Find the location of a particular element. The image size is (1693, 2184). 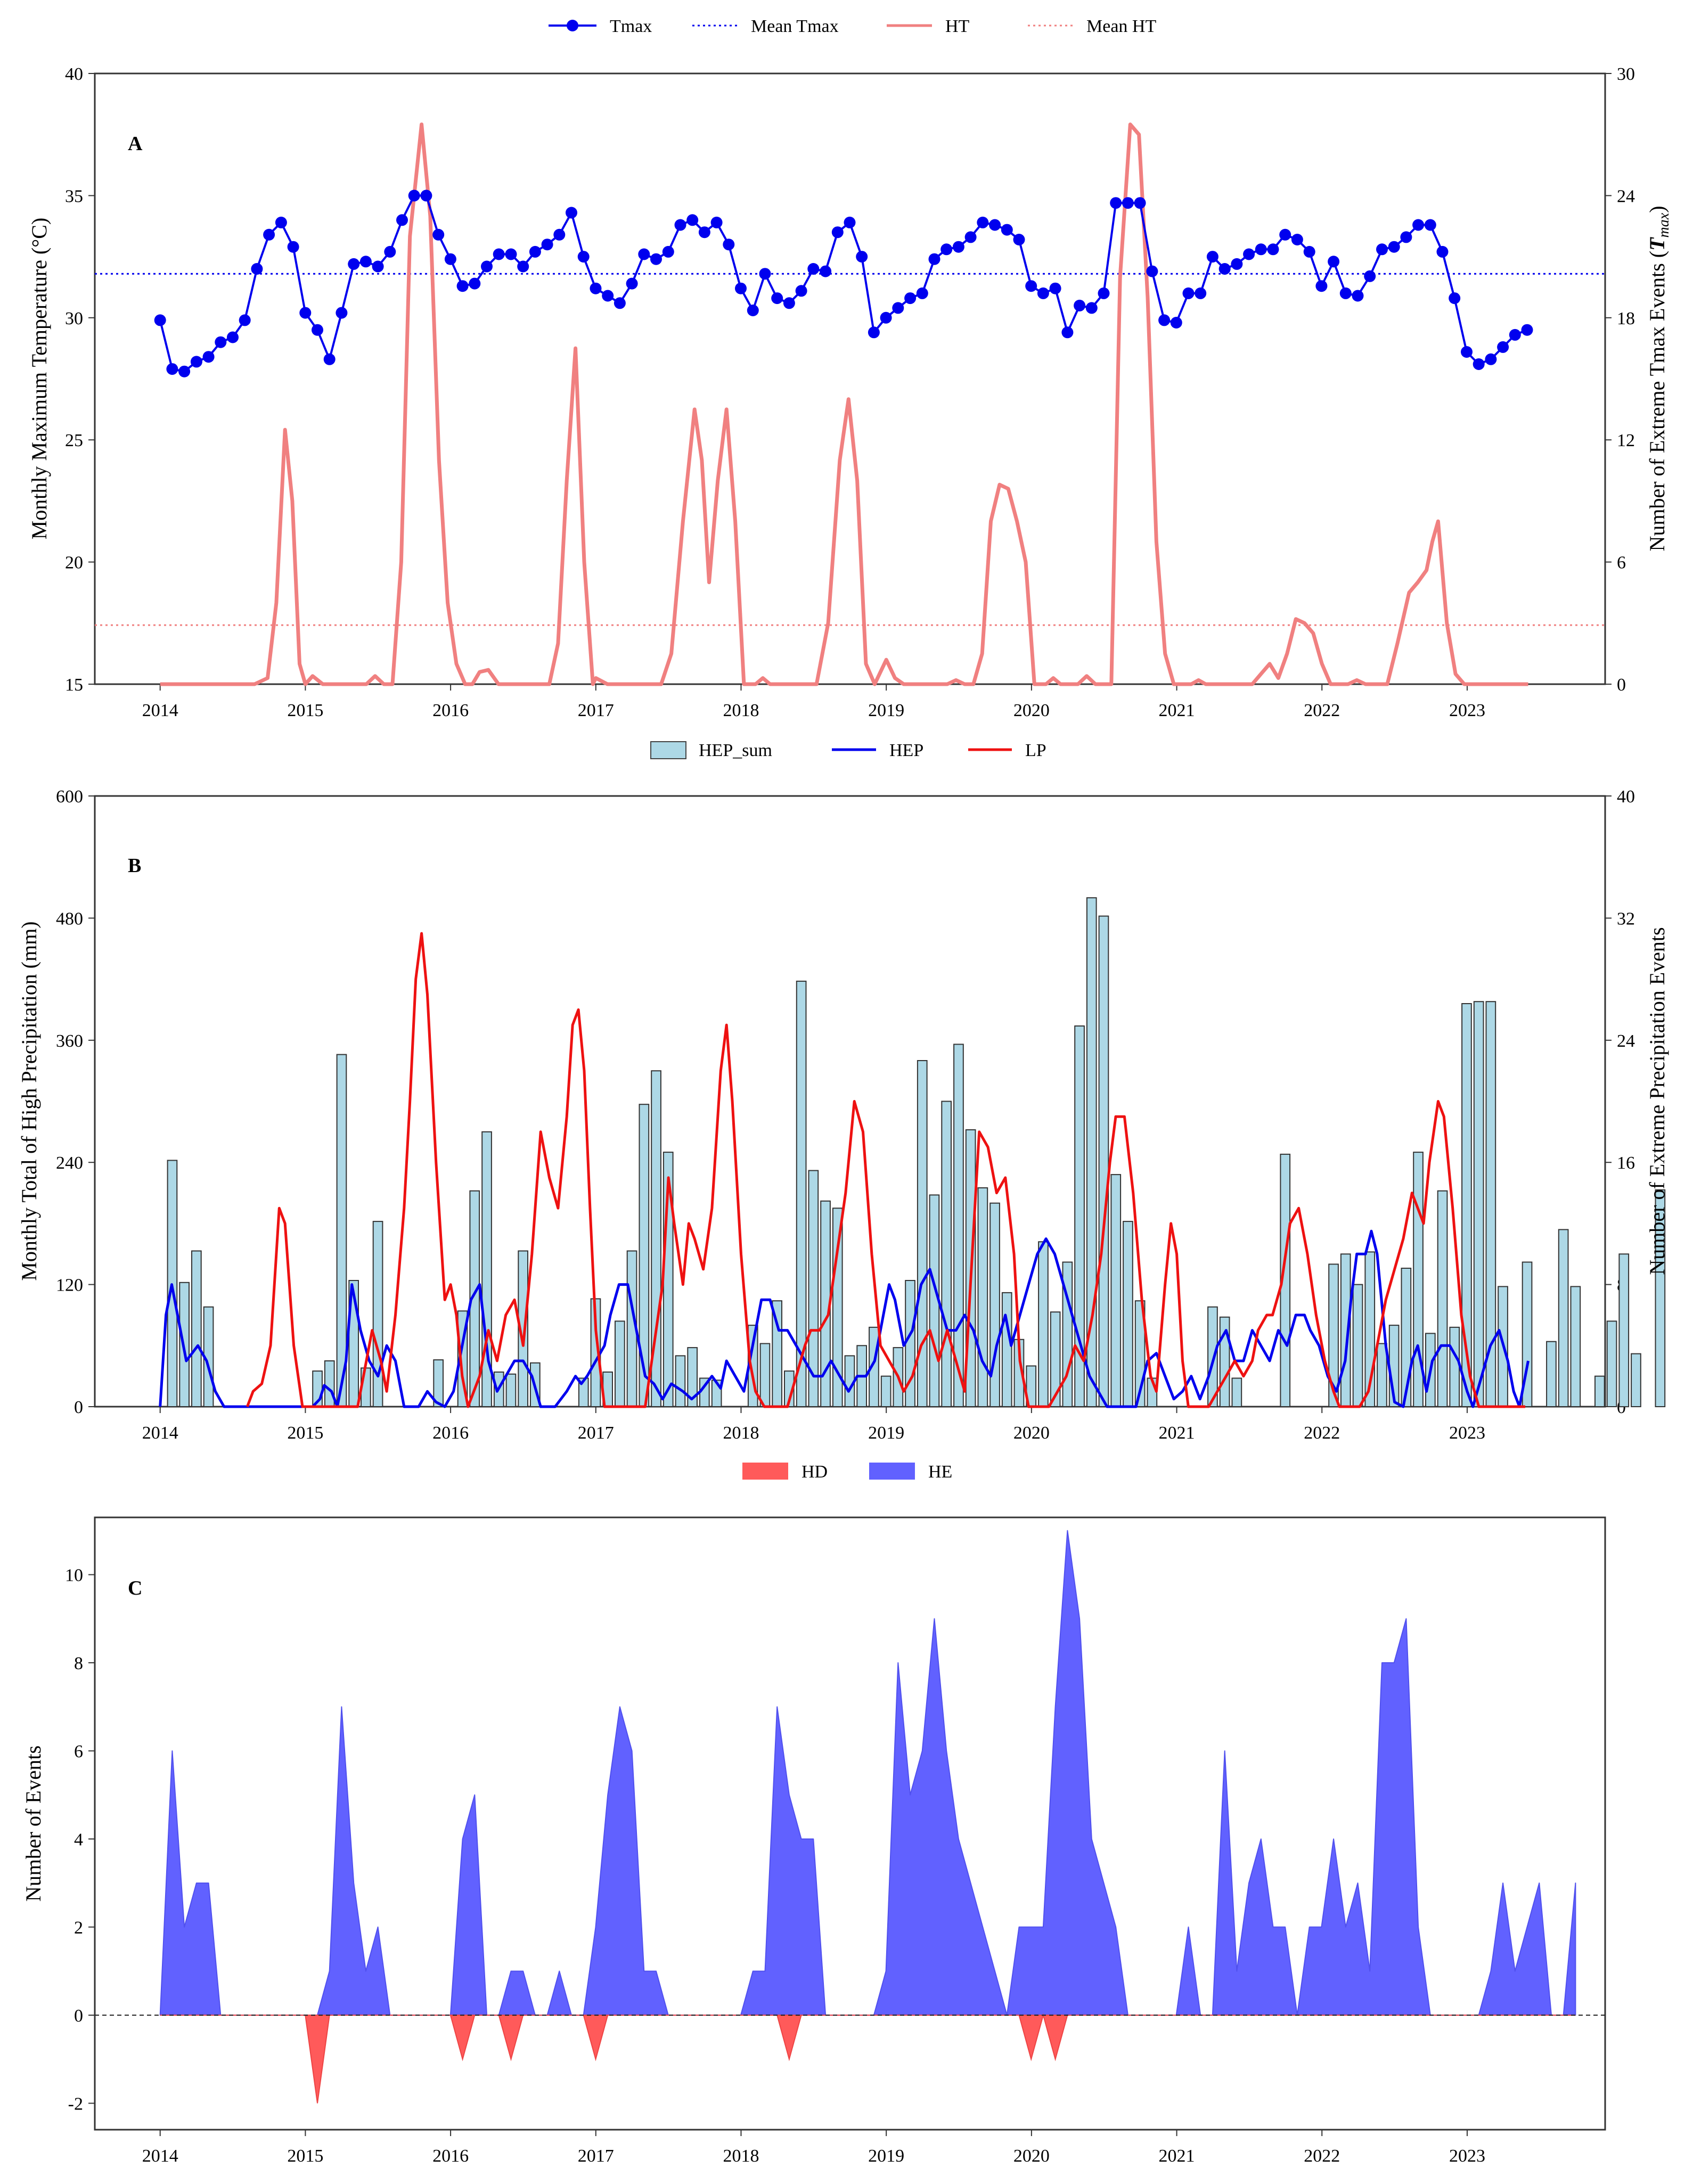

x-tick-label: 2016 is located at coordinates (450, 711).